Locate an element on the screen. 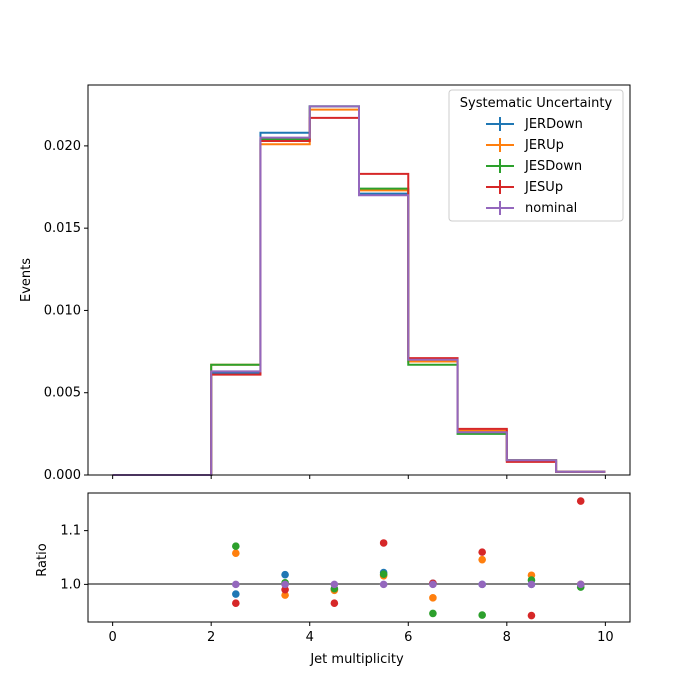  main-y-axis-label: Events is located at coordinates (26, 280).